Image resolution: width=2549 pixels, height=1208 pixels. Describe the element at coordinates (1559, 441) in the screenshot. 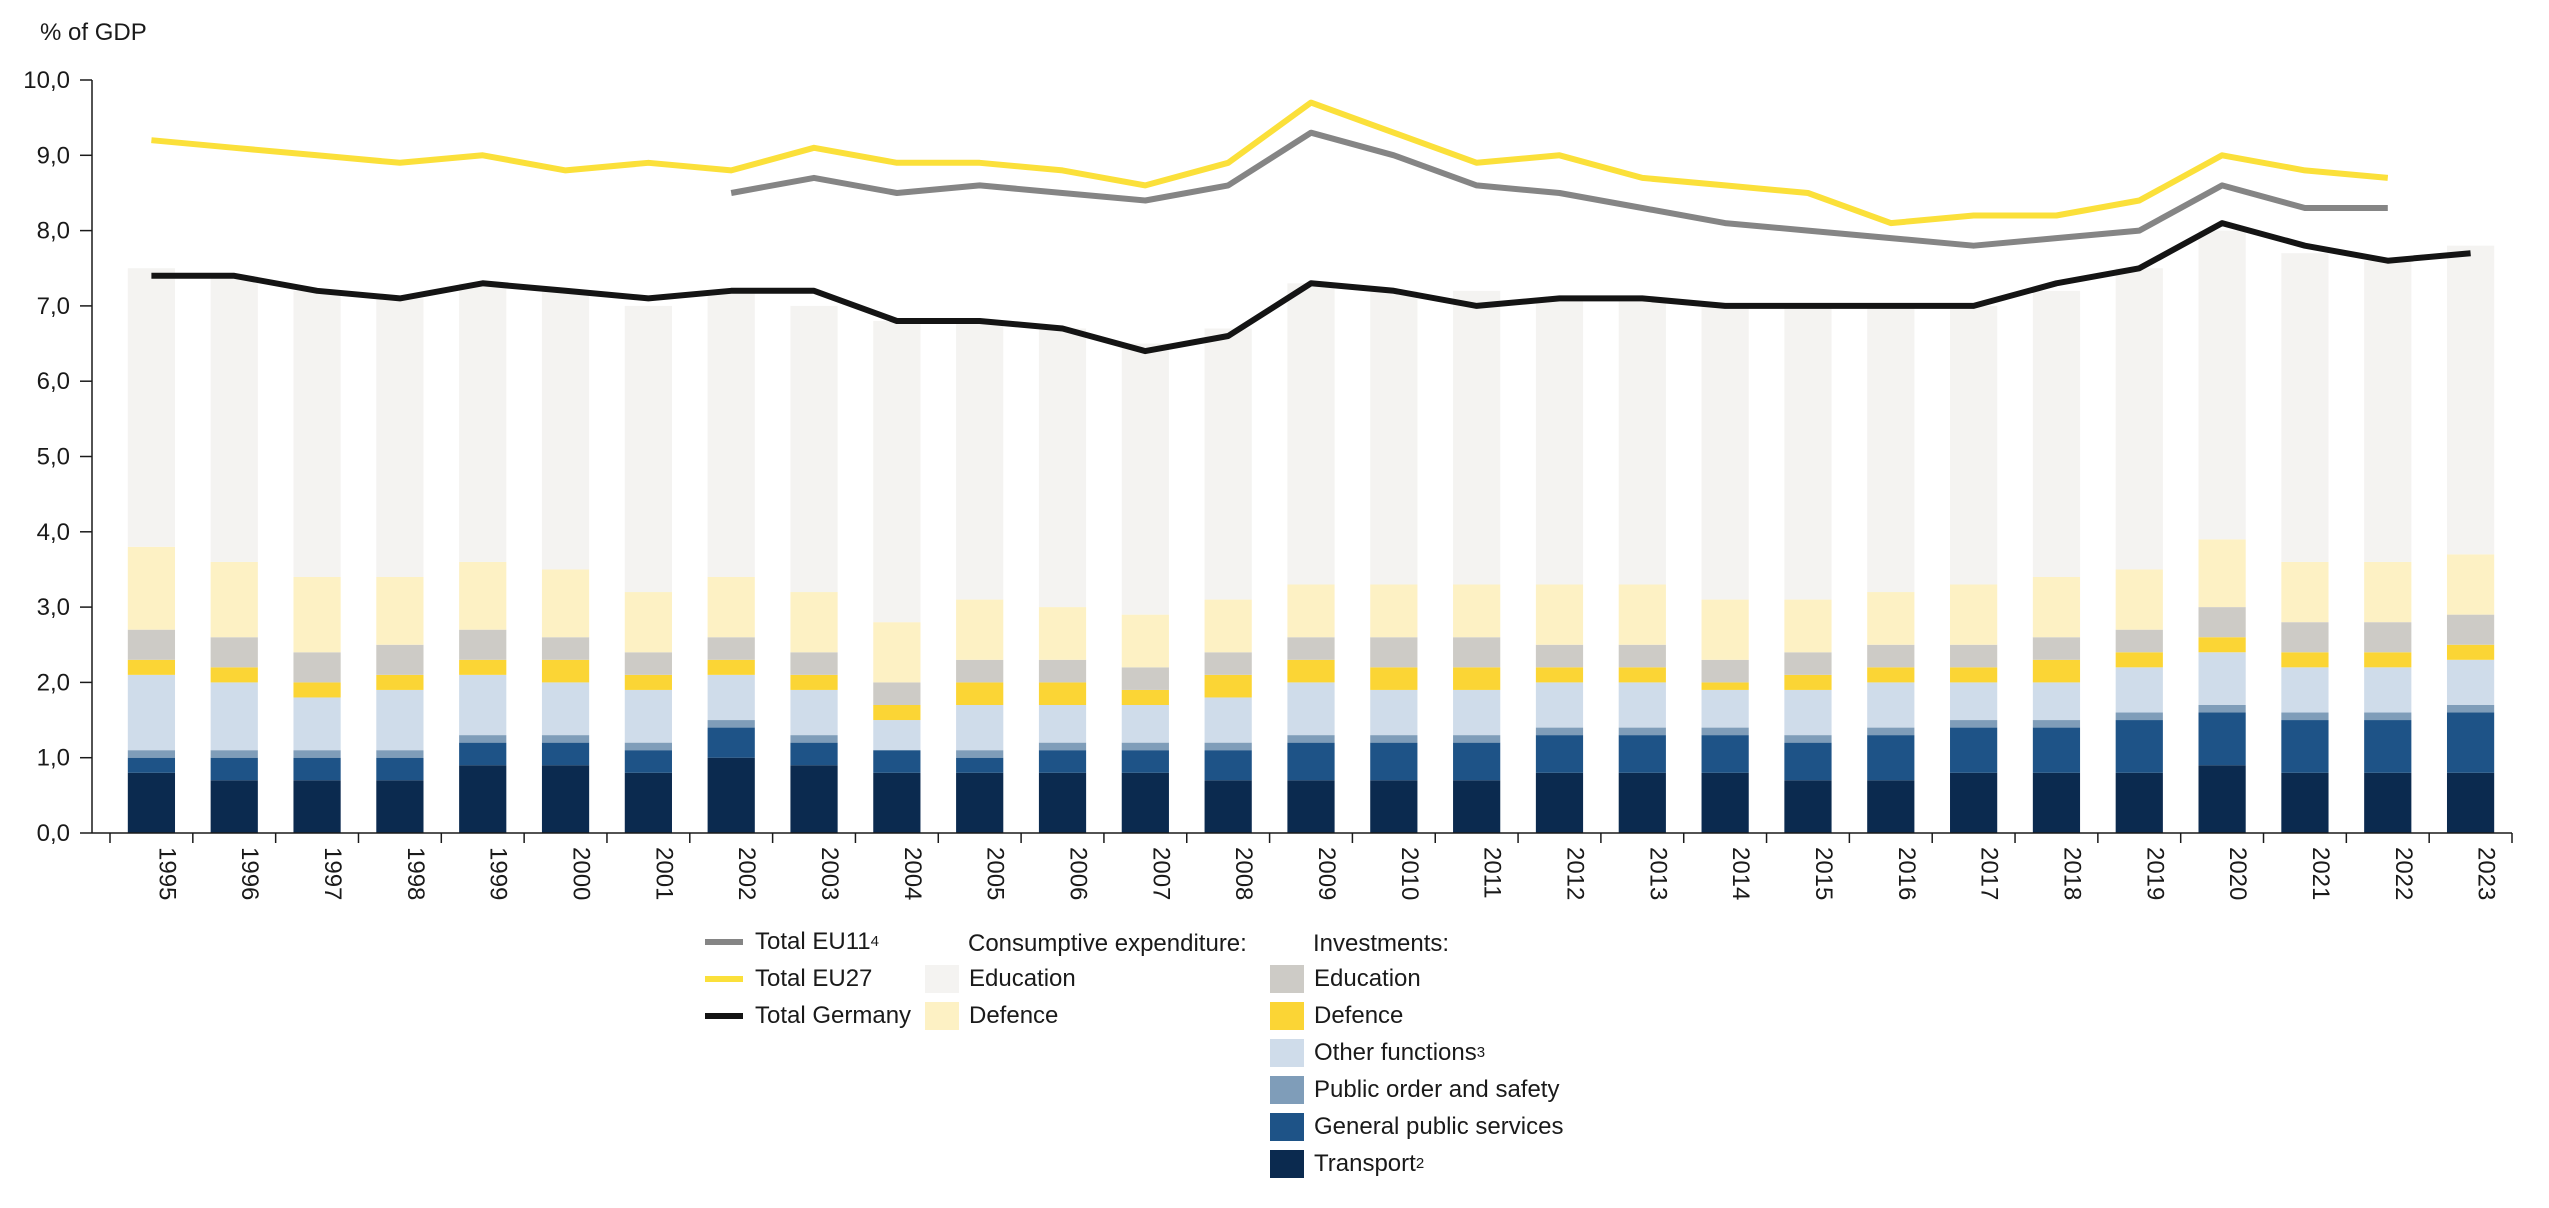

I see `bar-segment-cons_education-2012` at that location.